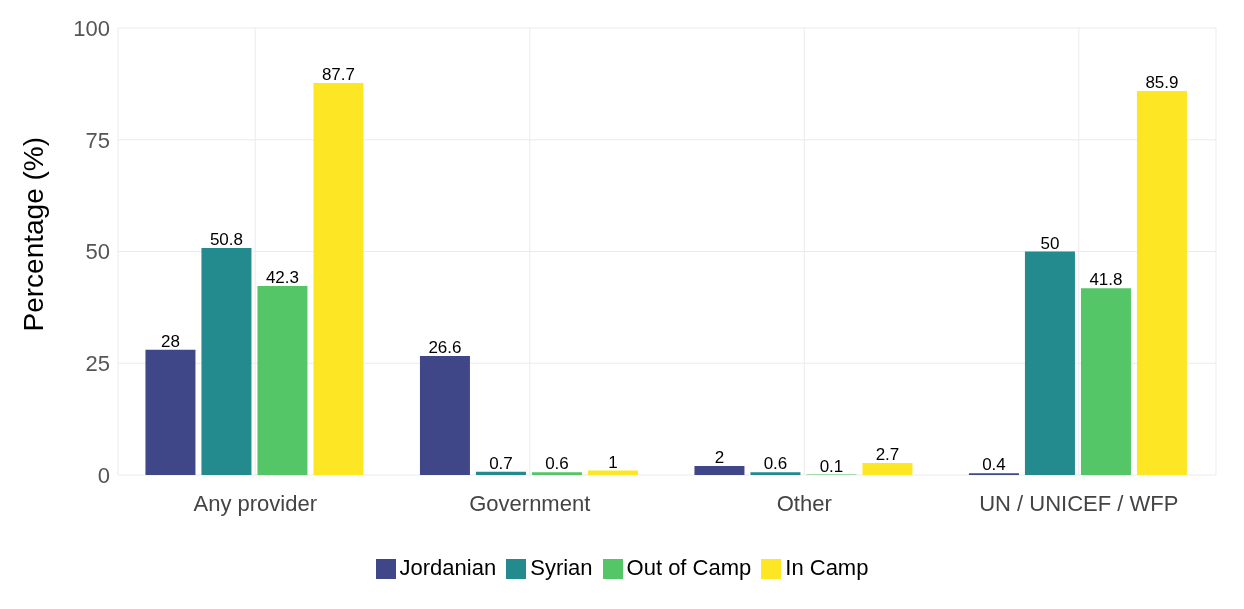 Image resolution: width=1244 pixels, height=609 pixels. What do you see at coordinates (448, 567) in the screenshot?
I see `legend-label: Jordanian` at bounding box center [448, 567].